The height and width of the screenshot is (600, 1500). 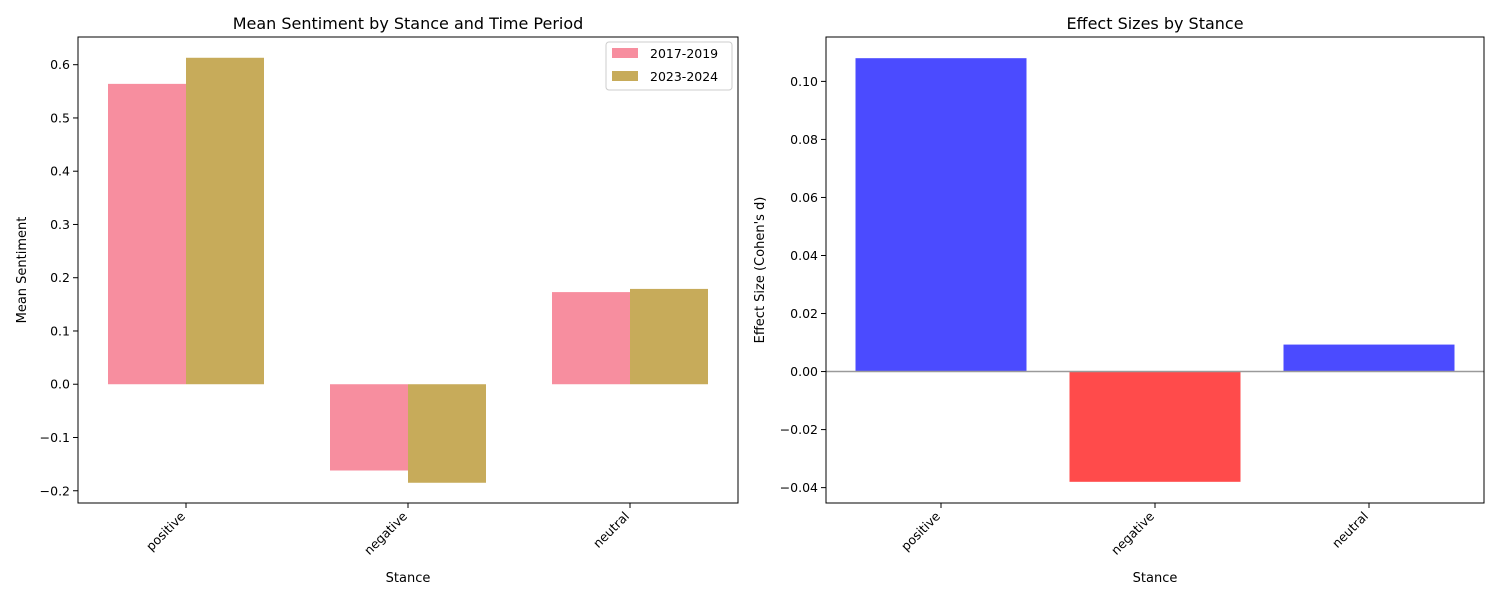 What do you see at coordinates (60, 224) in the screenshot?
I see `y-tick-label: 0.3` at bounding box center [60, 224].